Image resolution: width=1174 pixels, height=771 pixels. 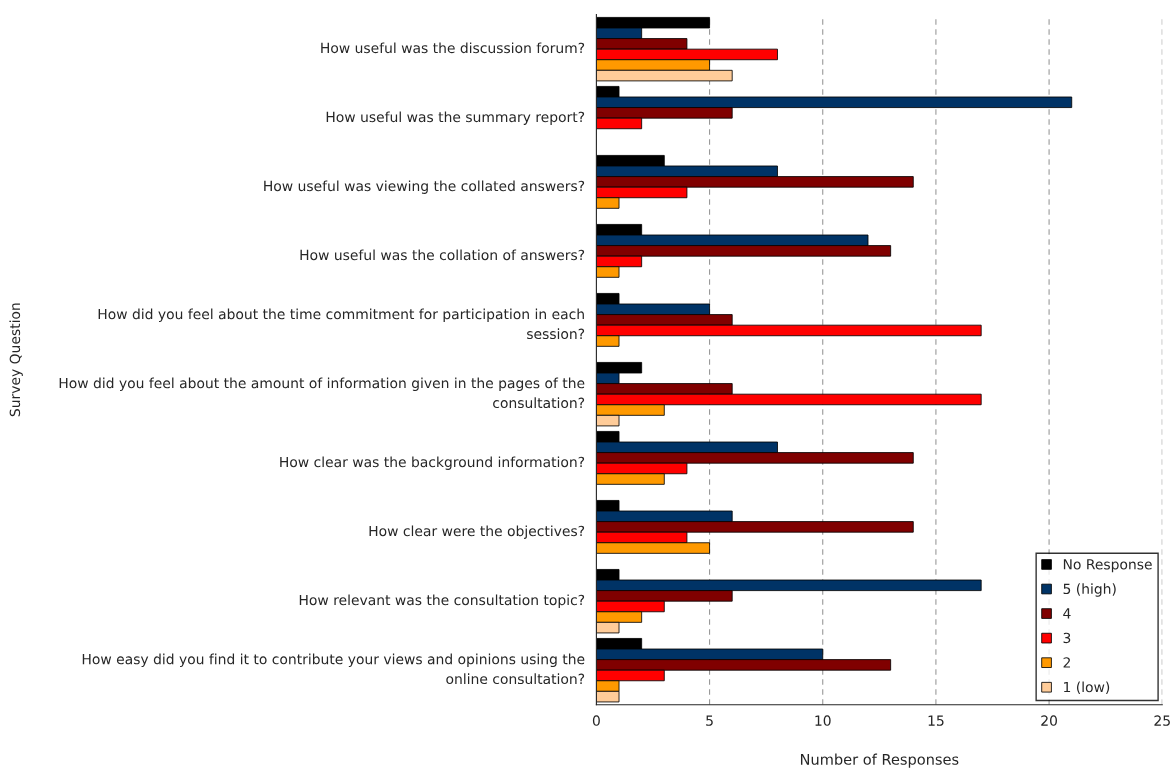 What do you see at coordinates (879, 760) in the screenshot?
I see `x-axis-title: Number of Responses` at bounding box center [879, 760].